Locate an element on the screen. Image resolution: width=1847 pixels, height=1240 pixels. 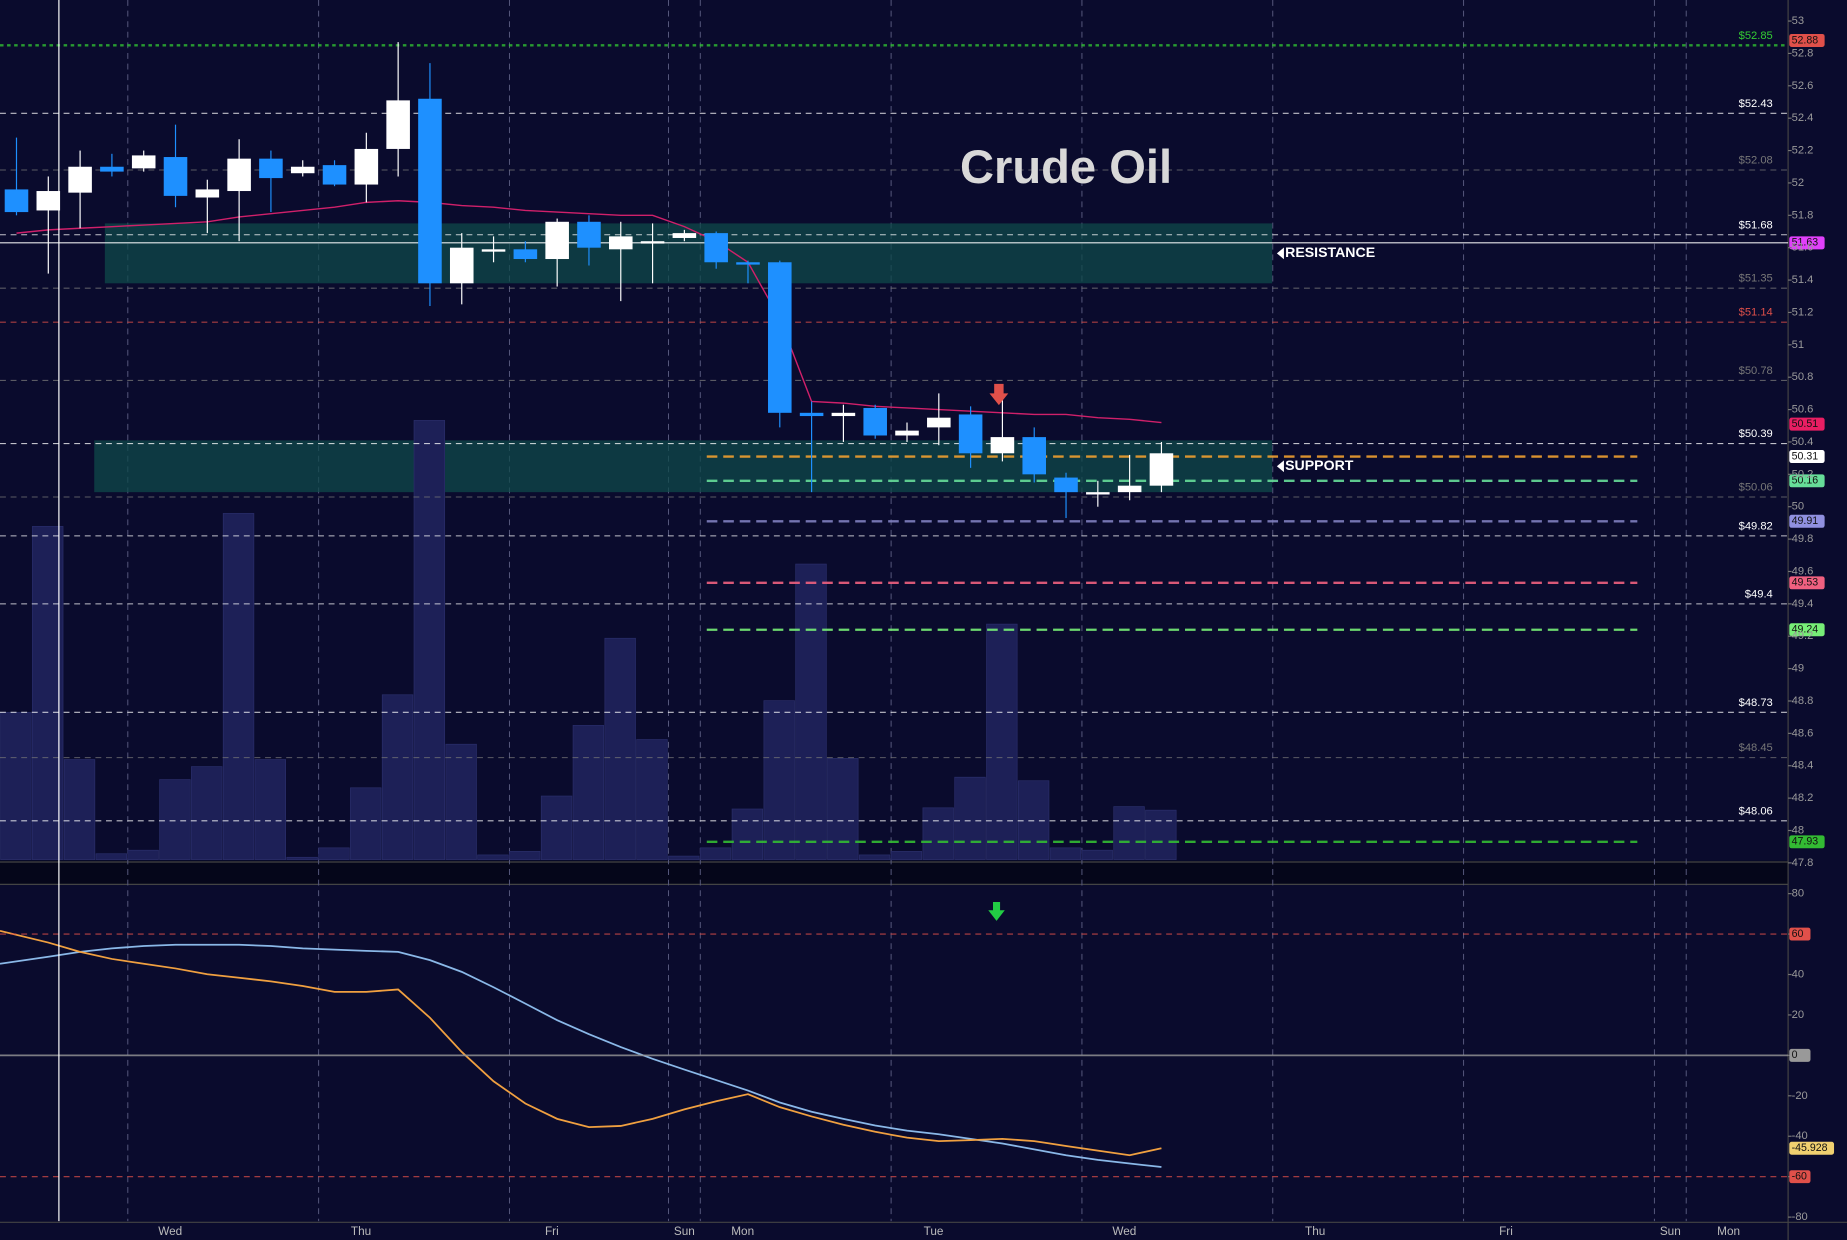
y-tick-label: 53 is located at coordinates (1798, 21).